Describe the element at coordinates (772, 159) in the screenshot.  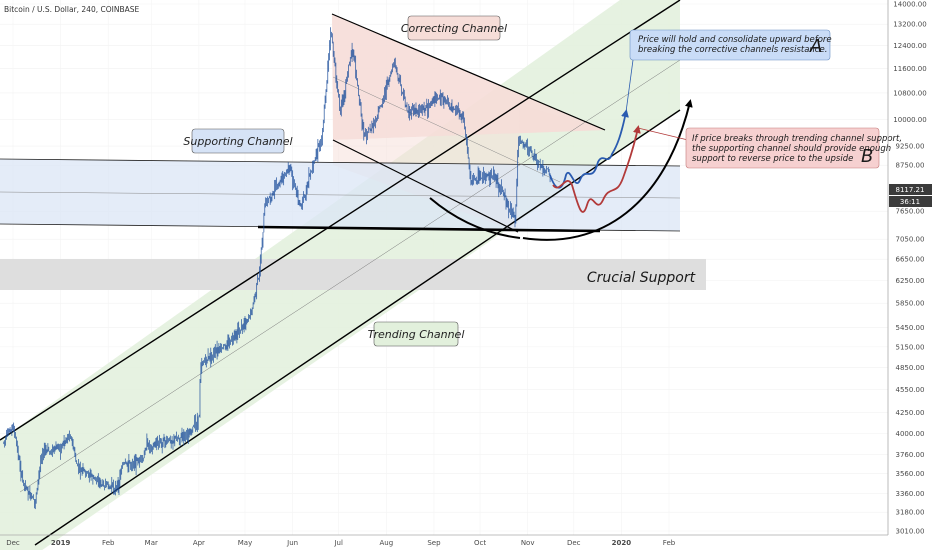
I see `scenario-b-text-3: support to reverse price to the upside` at that location.